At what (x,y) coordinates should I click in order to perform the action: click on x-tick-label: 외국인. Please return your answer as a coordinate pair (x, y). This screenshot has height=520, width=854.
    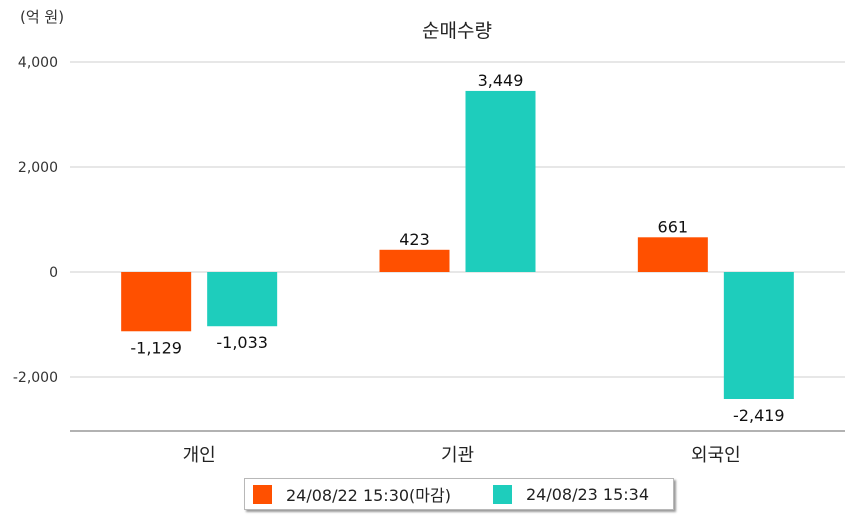
    Looking at the image, I should click on (716, 455).